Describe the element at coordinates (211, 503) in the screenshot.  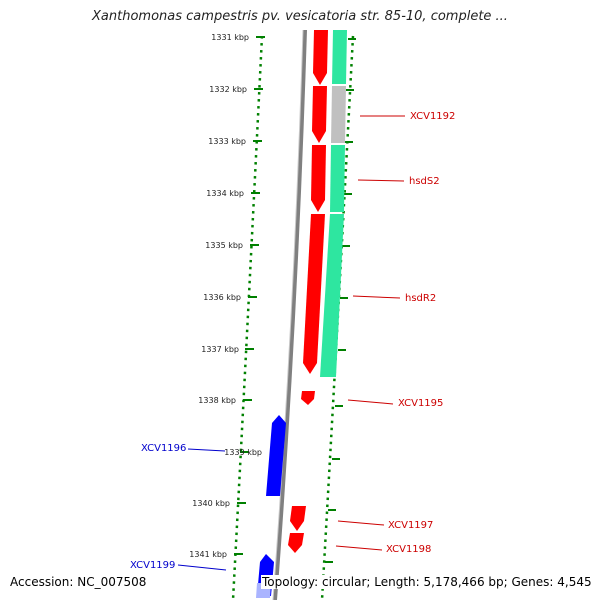
I see `tick-label: 1340 kbp` at that location.